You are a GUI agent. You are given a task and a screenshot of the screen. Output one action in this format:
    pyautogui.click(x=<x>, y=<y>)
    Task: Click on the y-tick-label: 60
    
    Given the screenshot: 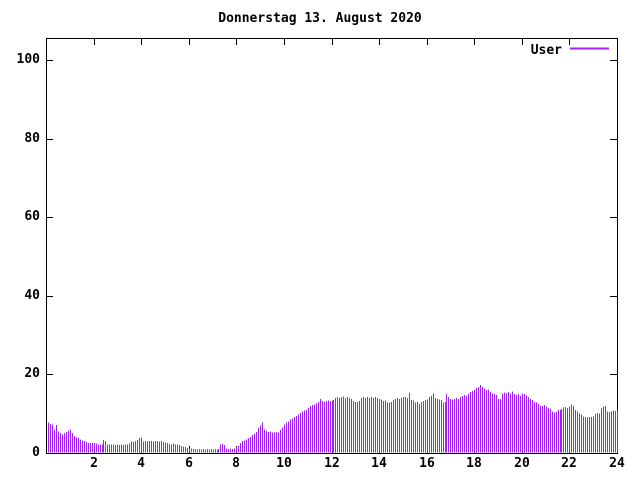 What is the action you would take?
    pyautogui.click(x=32, y=216)
    